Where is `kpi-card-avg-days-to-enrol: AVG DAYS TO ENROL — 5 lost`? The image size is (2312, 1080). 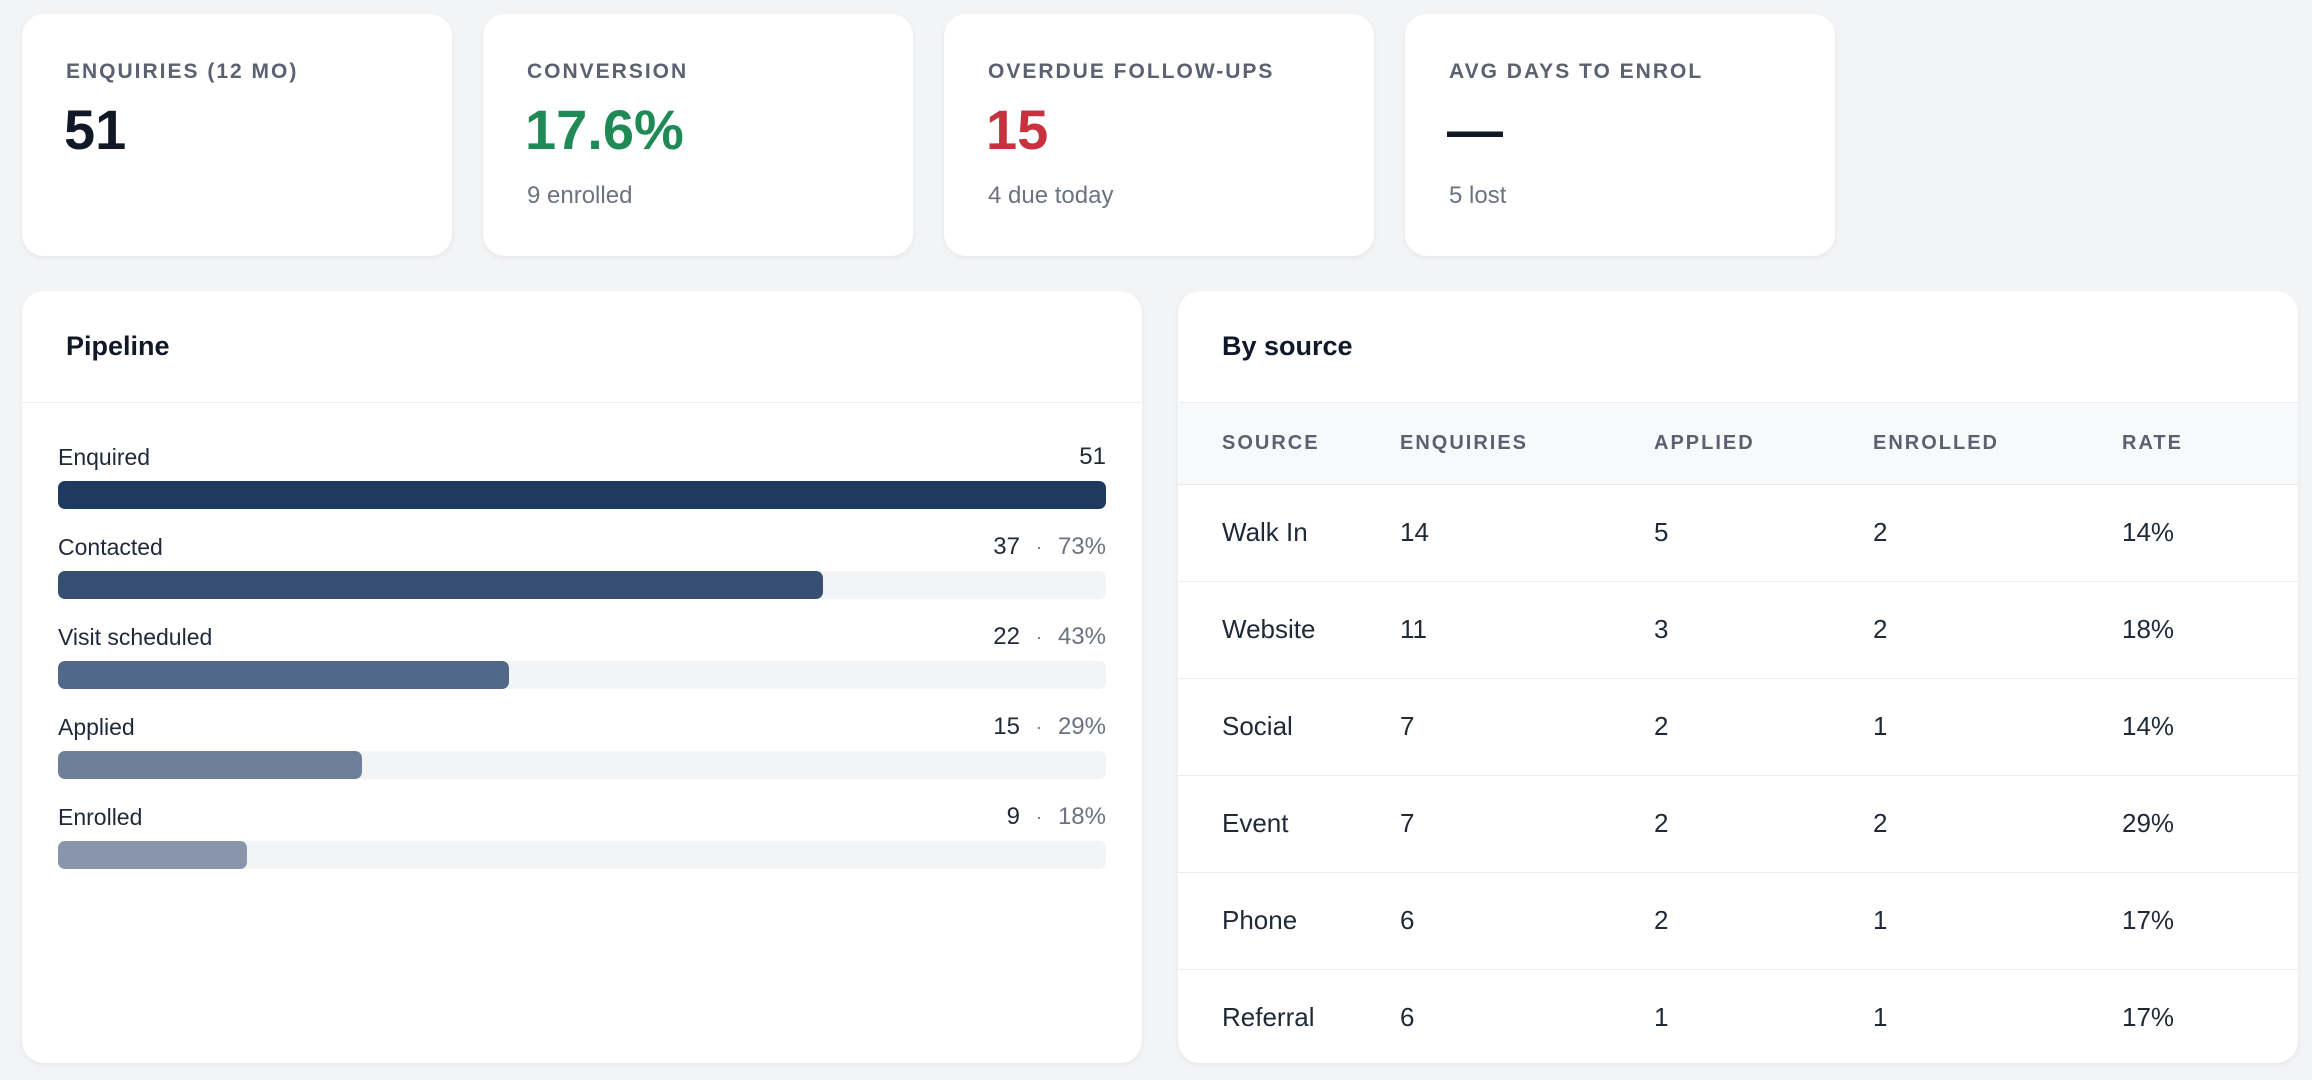
kpi-card-avg-days-to-enrol: AVG DAYS TO ENROL — 5 lost is located at coordinates (1620, 135).